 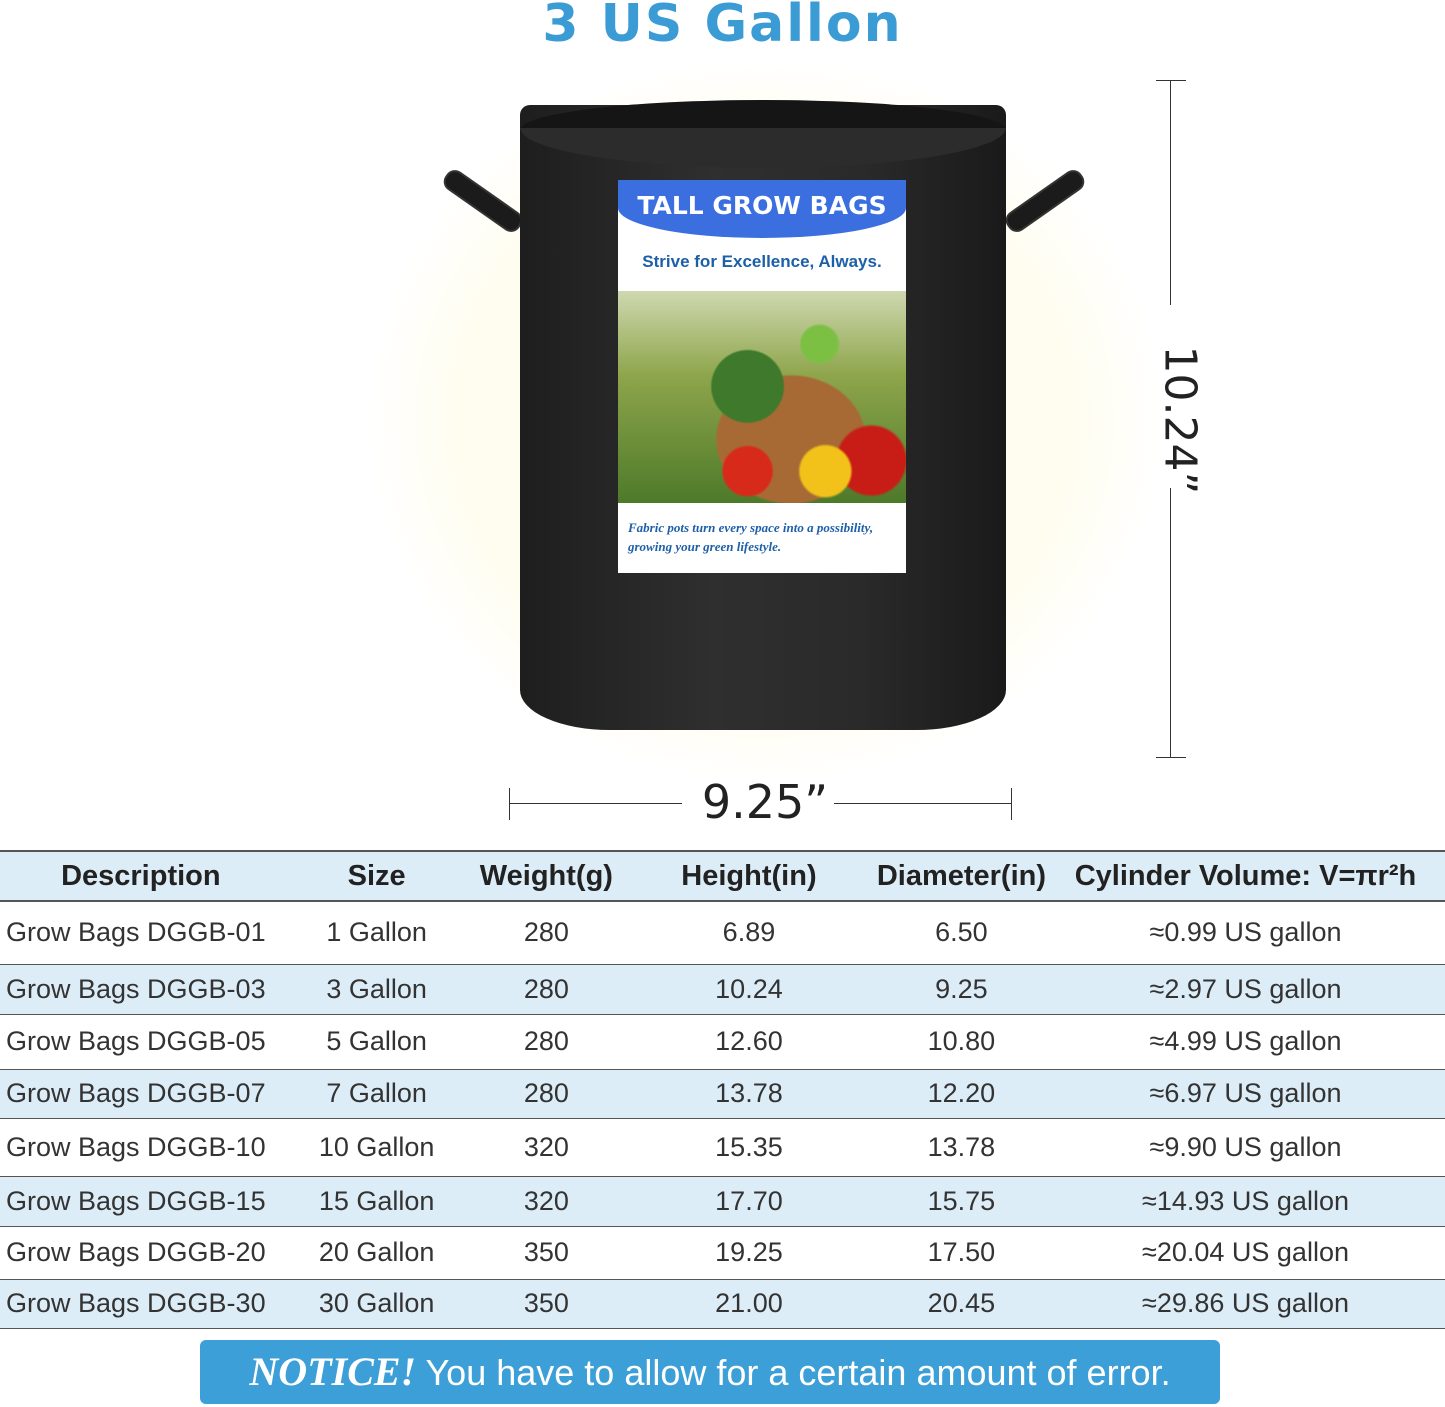 What do you see at coordinates (376, 876) in the screenshot?
I see `column-header: Size` at bounding box center [376, 876].